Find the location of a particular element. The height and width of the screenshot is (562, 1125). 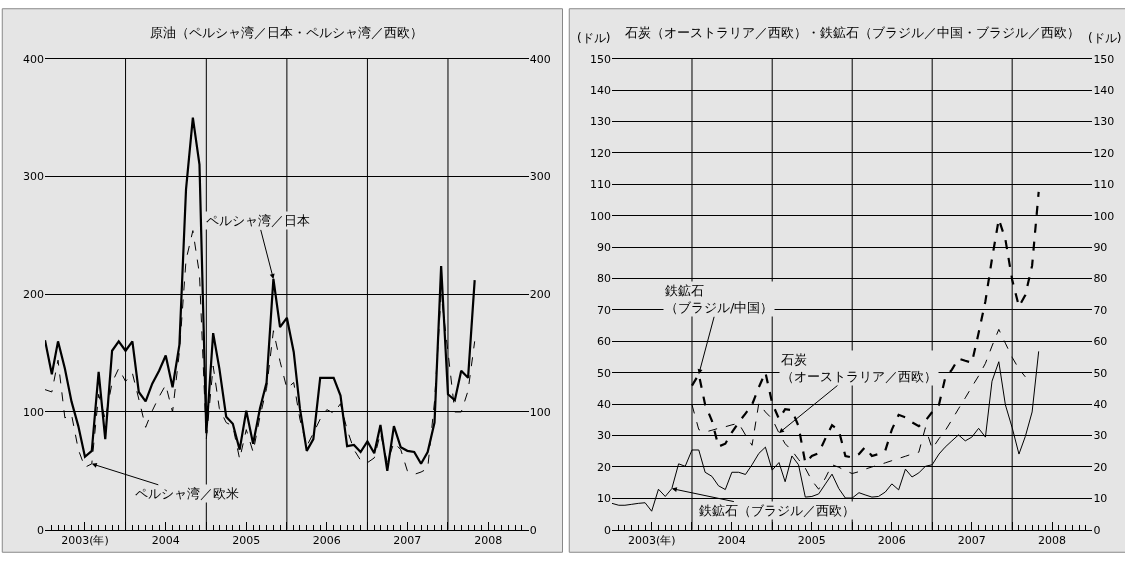

y-tick-label: 130 is located at coordinates (600, 122).